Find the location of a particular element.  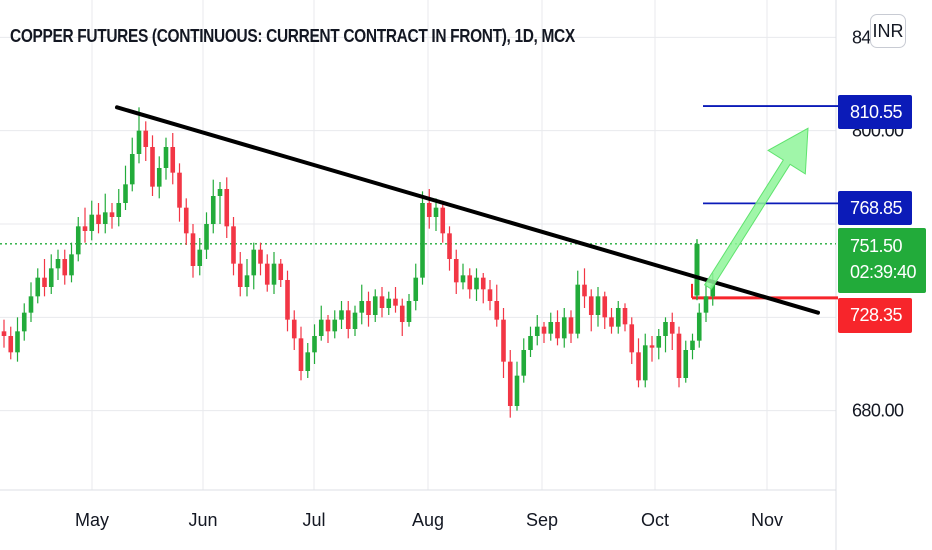

bar-countdown: 02:39:40 is located at coordinates (883, 272).